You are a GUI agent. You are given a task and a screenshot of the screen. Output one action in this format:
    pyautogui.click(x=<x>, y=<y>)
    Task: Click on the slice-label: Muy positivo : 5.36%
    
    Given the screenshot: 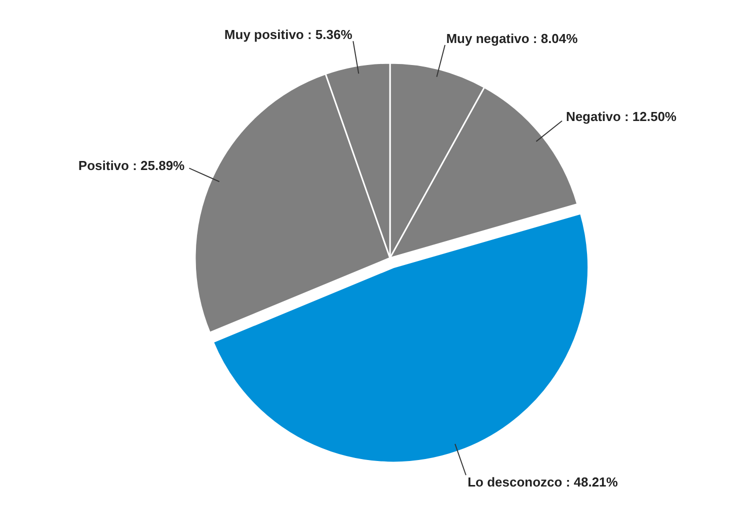 What is the action you would take?
    pyautogui.click(x=288, y=34)
    